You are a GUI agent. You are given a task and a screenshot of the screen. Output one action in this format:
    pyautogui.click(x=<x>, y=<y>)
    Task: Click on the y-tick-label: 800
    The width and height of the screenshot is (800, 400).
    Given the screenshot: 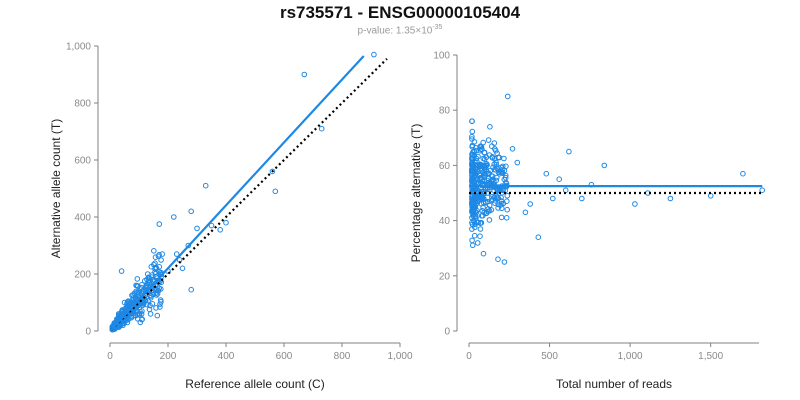 What is the action you would take?
    pyautogui.click(x=82, y=104)
    